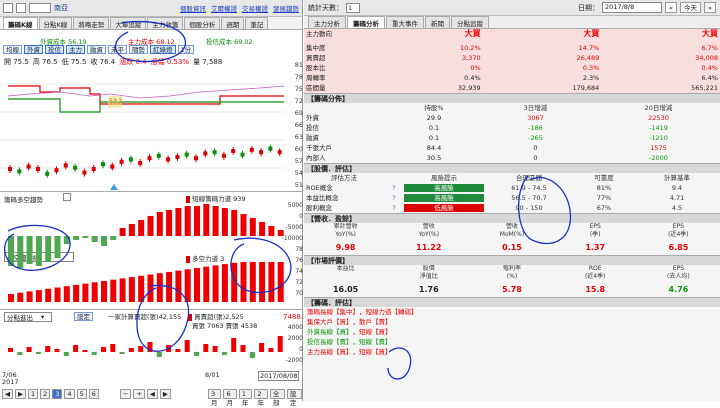 This screenshot has height=408, width=720. Describe the element at coordinates (83, 316) in the screenshot. I see `panel3-setting-button: 設定` at that location.